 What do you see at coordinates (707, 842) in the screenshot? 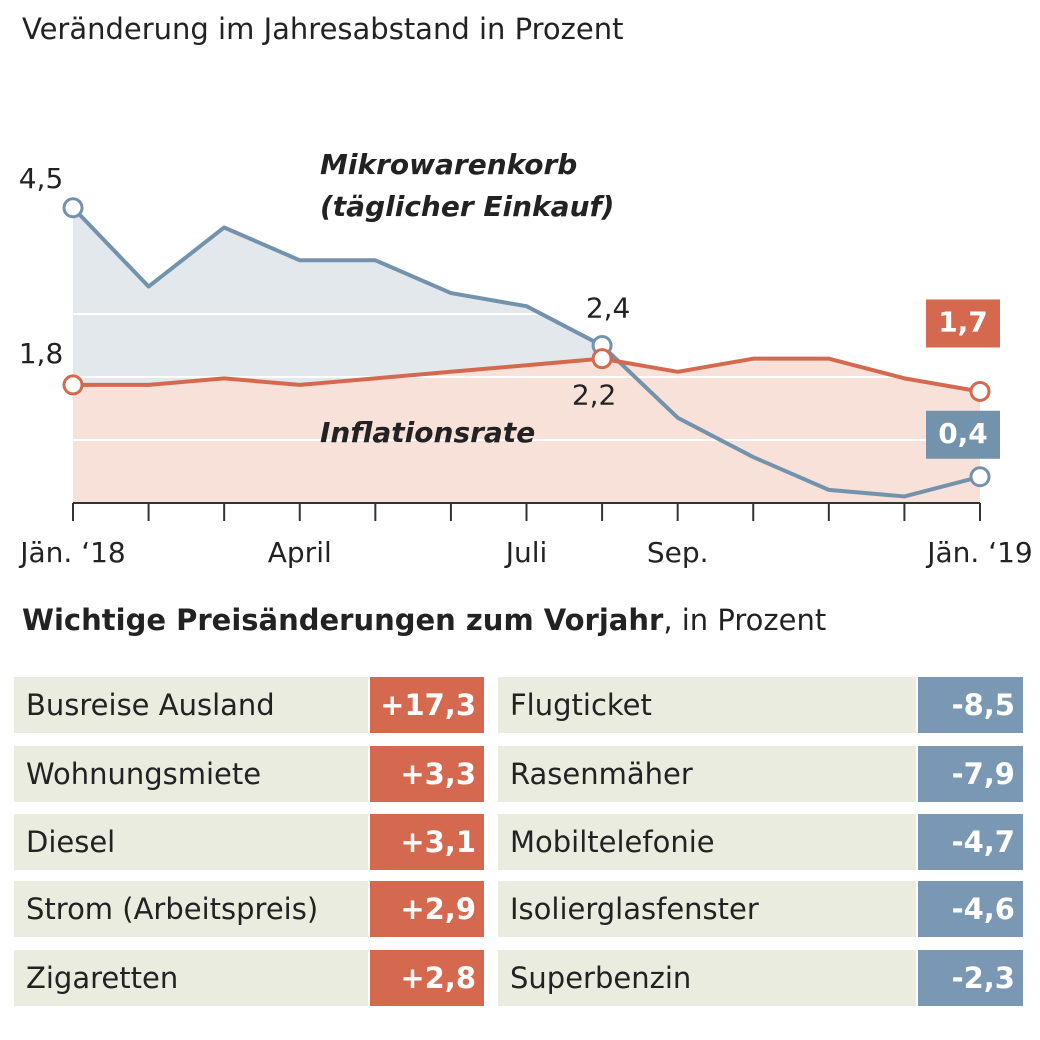
I see `row-label: Mobiltelefonie` at bounding box center [707, 842].